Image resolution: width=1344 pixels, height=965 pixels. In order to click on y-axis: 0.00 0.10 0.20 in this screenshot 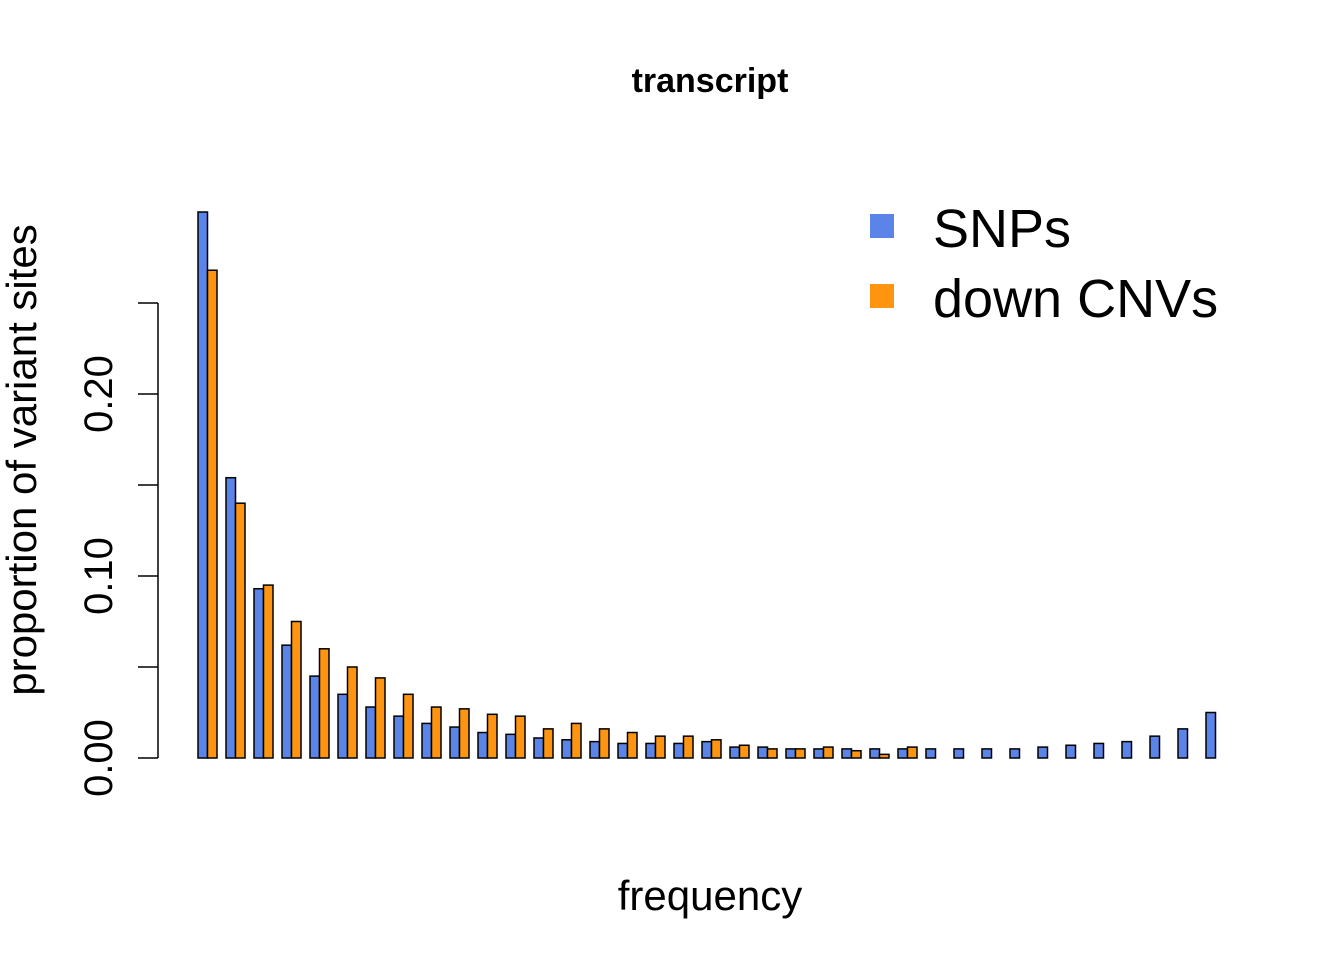, I will do `click(118, 549)`.